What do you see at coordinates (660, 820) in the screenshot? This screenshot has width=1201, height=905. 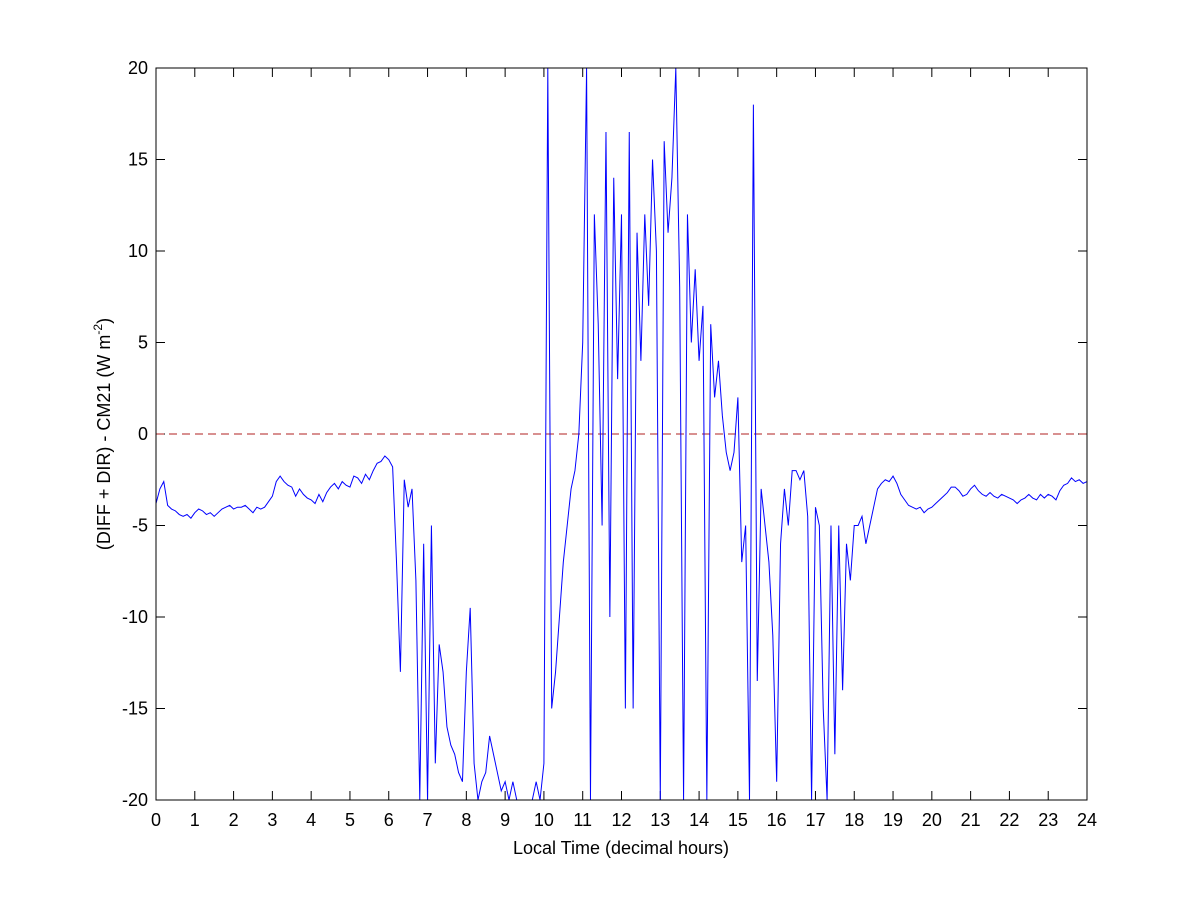 I see `x-tick-label: 13` at bounding box center [660, 820].